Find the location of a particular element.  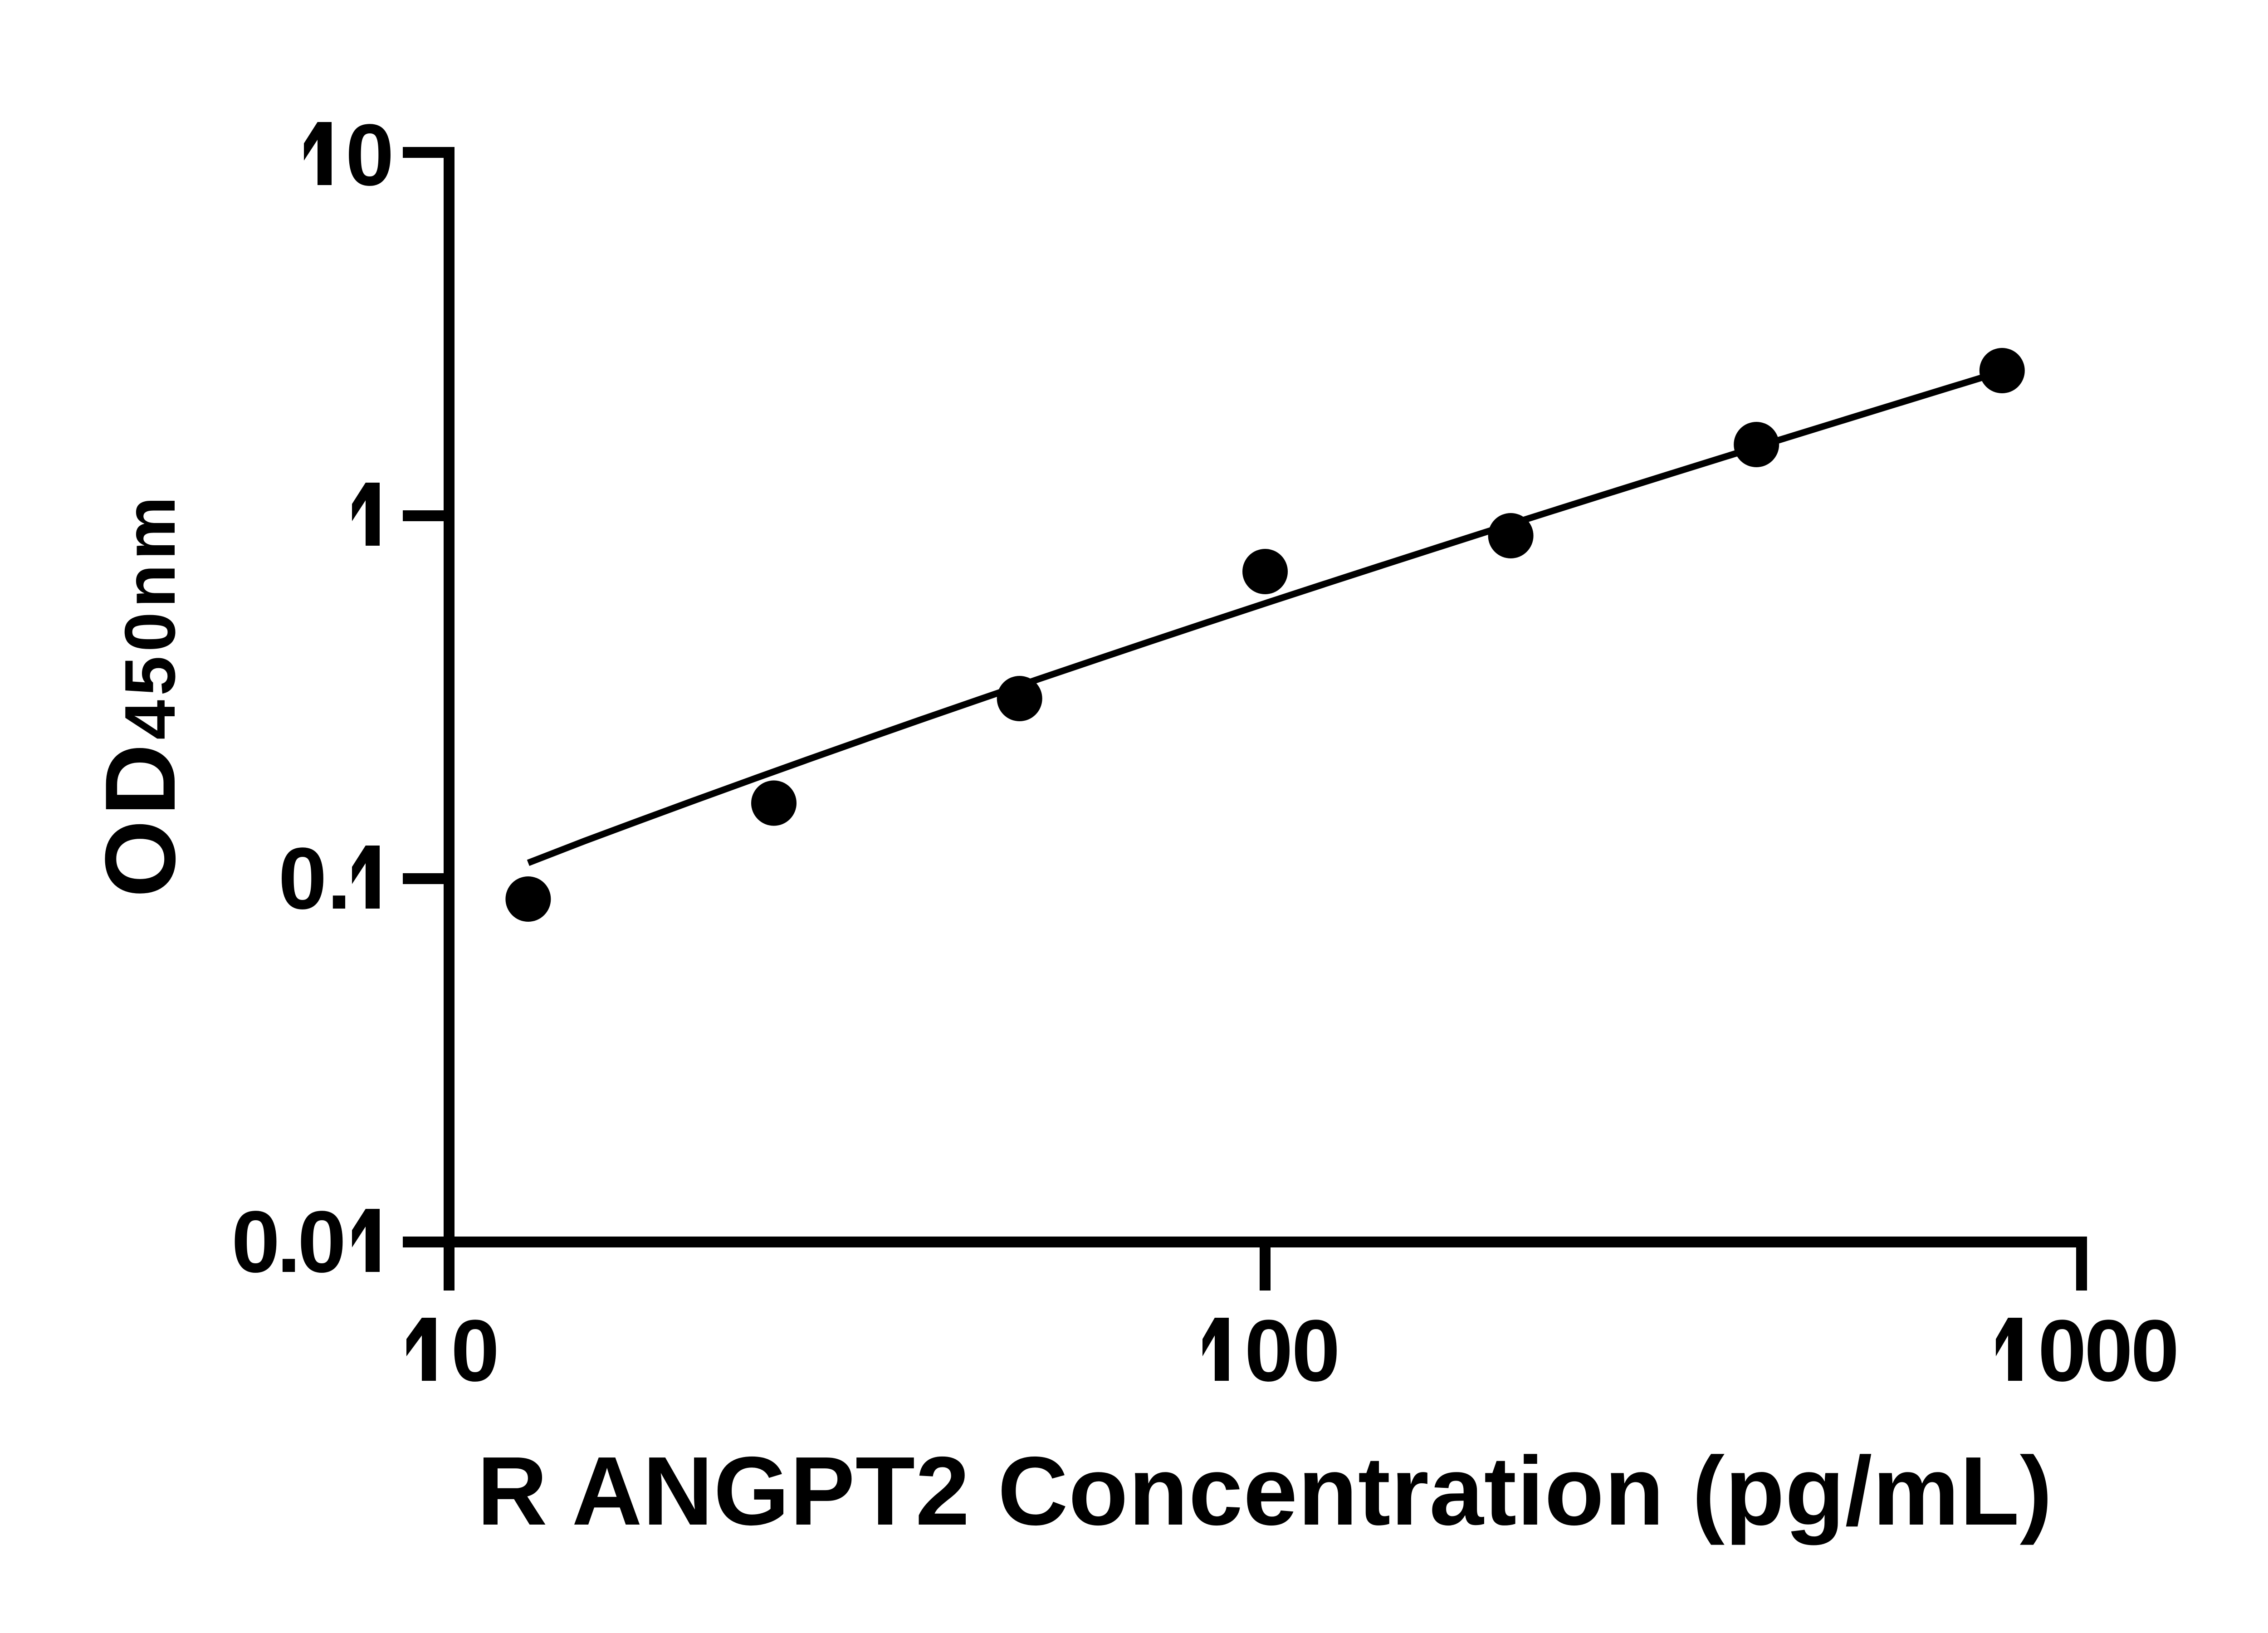

svg-text: 00 is located at coordinates (1292, 1350).